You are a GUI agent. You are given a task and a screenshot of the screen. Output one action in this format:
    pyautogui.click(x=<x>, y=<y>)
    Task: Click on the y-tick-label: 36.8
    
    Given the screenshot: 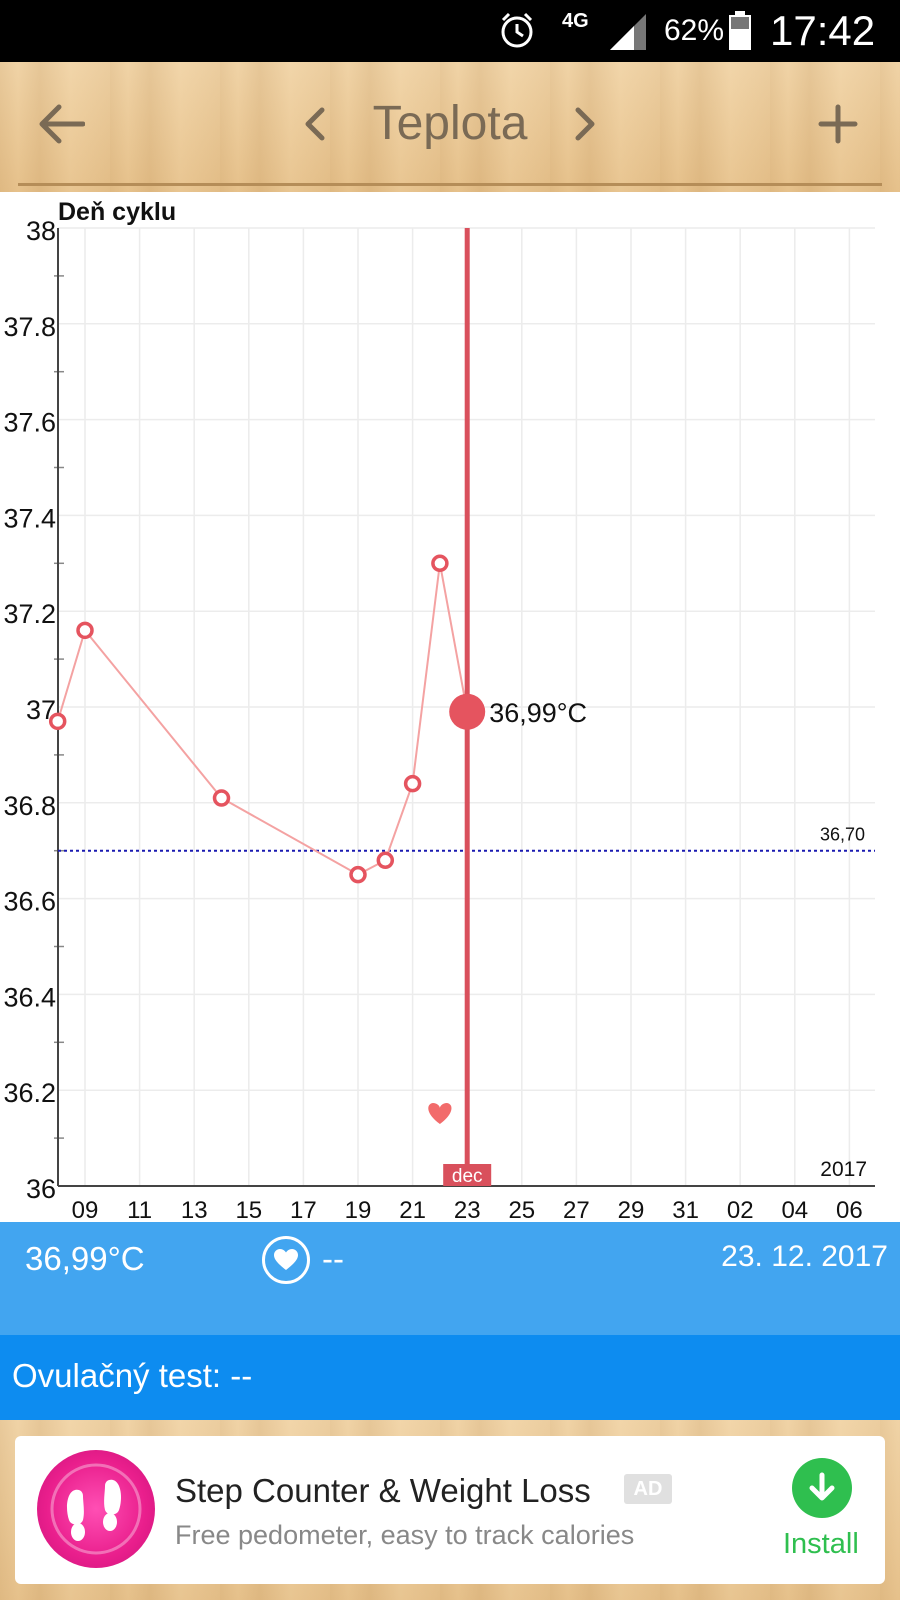 What is the action you would take?
    pyautogui.click(x=29, y=806)
    